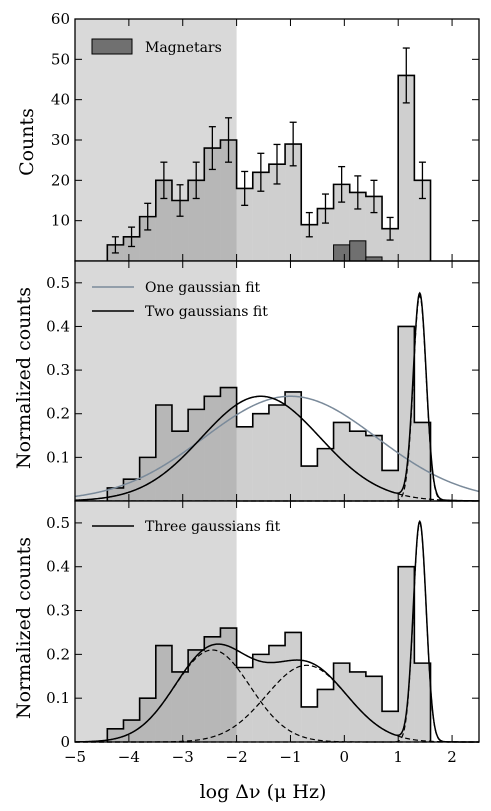 This screenshot has width=491, height=811. What do you see at coordinates (60, 221) in the screenshot?
I see `y-tick-label: 10` at bounding box center [60, 221].